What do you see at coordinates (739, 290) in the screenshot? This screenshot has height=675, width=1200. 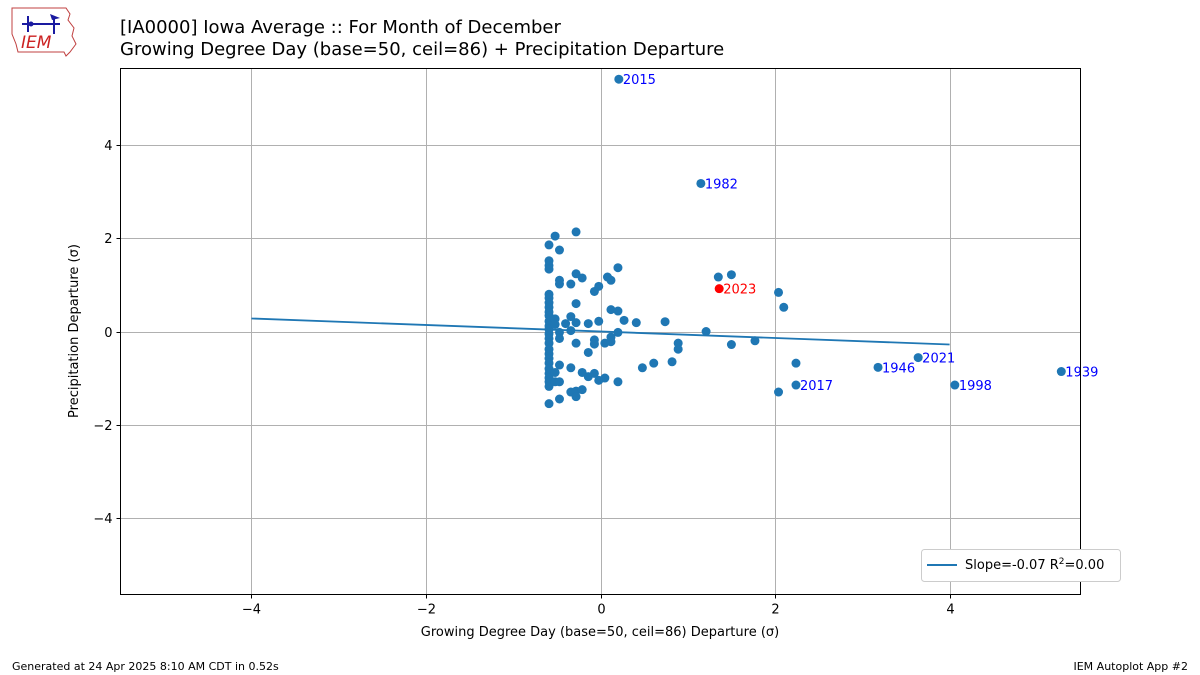 I see `point-year-label: 2023` at bounding box center [739, 290].